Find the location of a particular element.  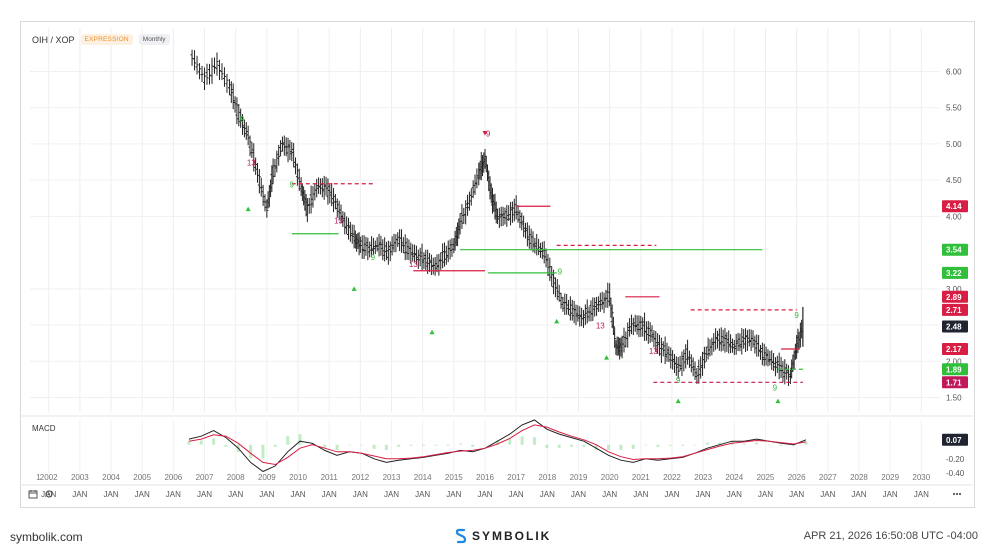

settings-icon is located at coordinates (49, 495).